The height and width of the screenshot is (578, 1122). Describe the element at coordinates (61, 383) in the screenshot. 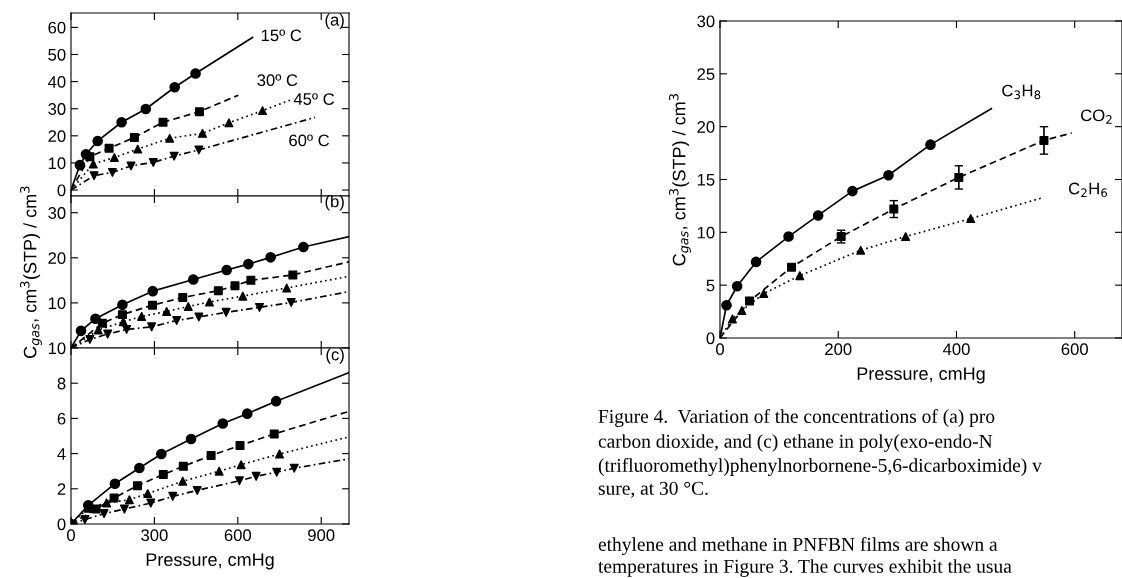

I see `y-tick-label: 8` at that location.